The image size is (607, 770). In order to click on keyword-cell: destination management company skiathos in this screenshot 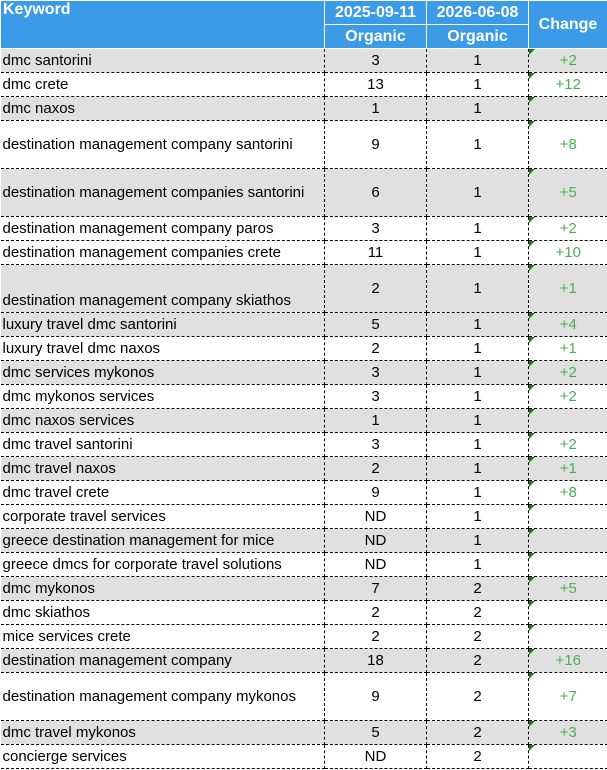, I will do `click(162, 288)`.